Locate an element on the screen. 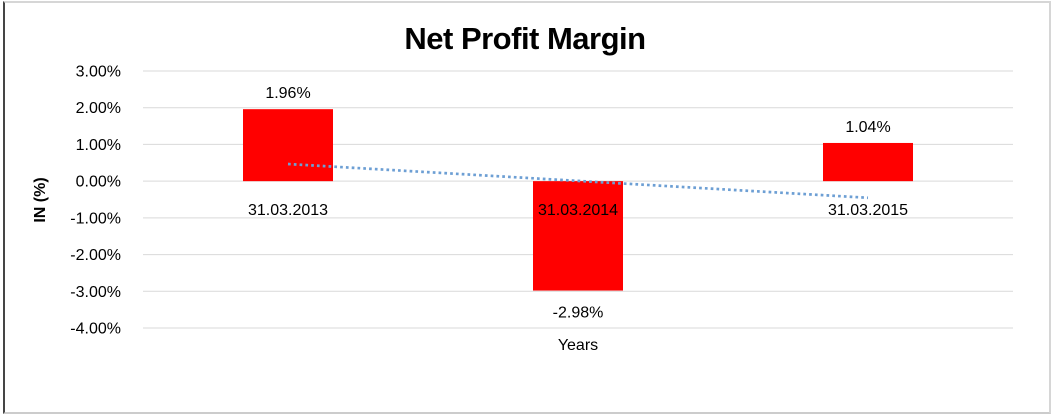 This screenshot has width=1053, height=416. y-tick-label: -4.00% is located at coordinates (95, 329).